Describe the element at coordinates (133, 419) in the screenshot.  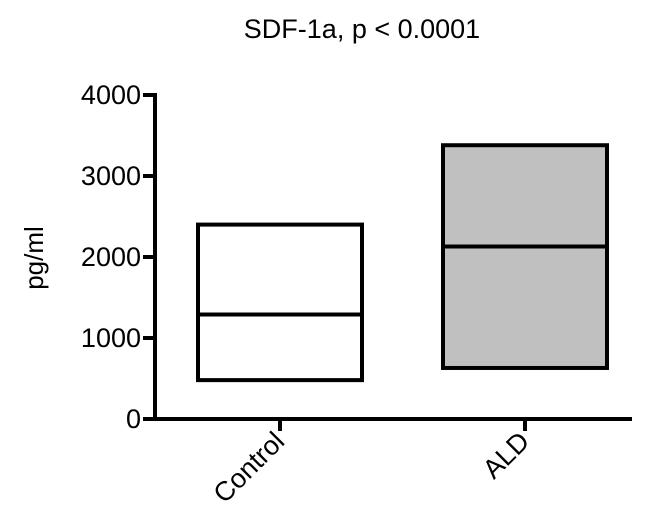
I see `y-tick-label: 0` at that location.